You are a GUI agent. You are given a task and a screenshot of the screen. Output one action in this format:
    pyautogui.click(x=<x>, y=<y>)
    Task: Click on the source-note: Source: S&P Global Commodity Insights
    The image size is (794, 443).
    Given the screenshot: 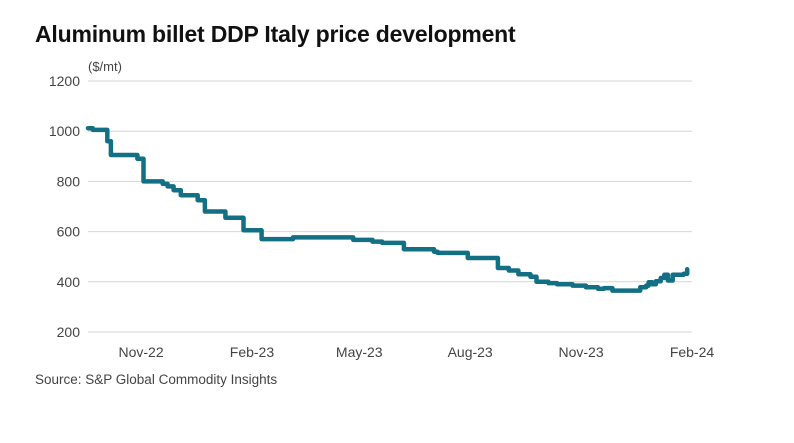 What is the action you would take?
    pyautogui.click(x=156, y=379)
    